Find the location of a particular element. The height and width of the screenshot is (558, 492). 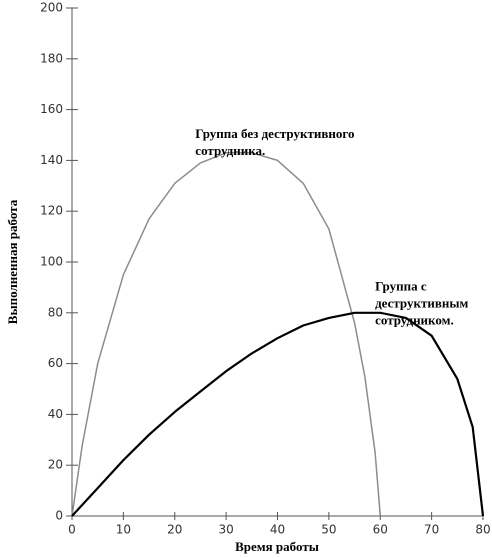

annotation: сотрудника. is located at coordinates (230, 150).